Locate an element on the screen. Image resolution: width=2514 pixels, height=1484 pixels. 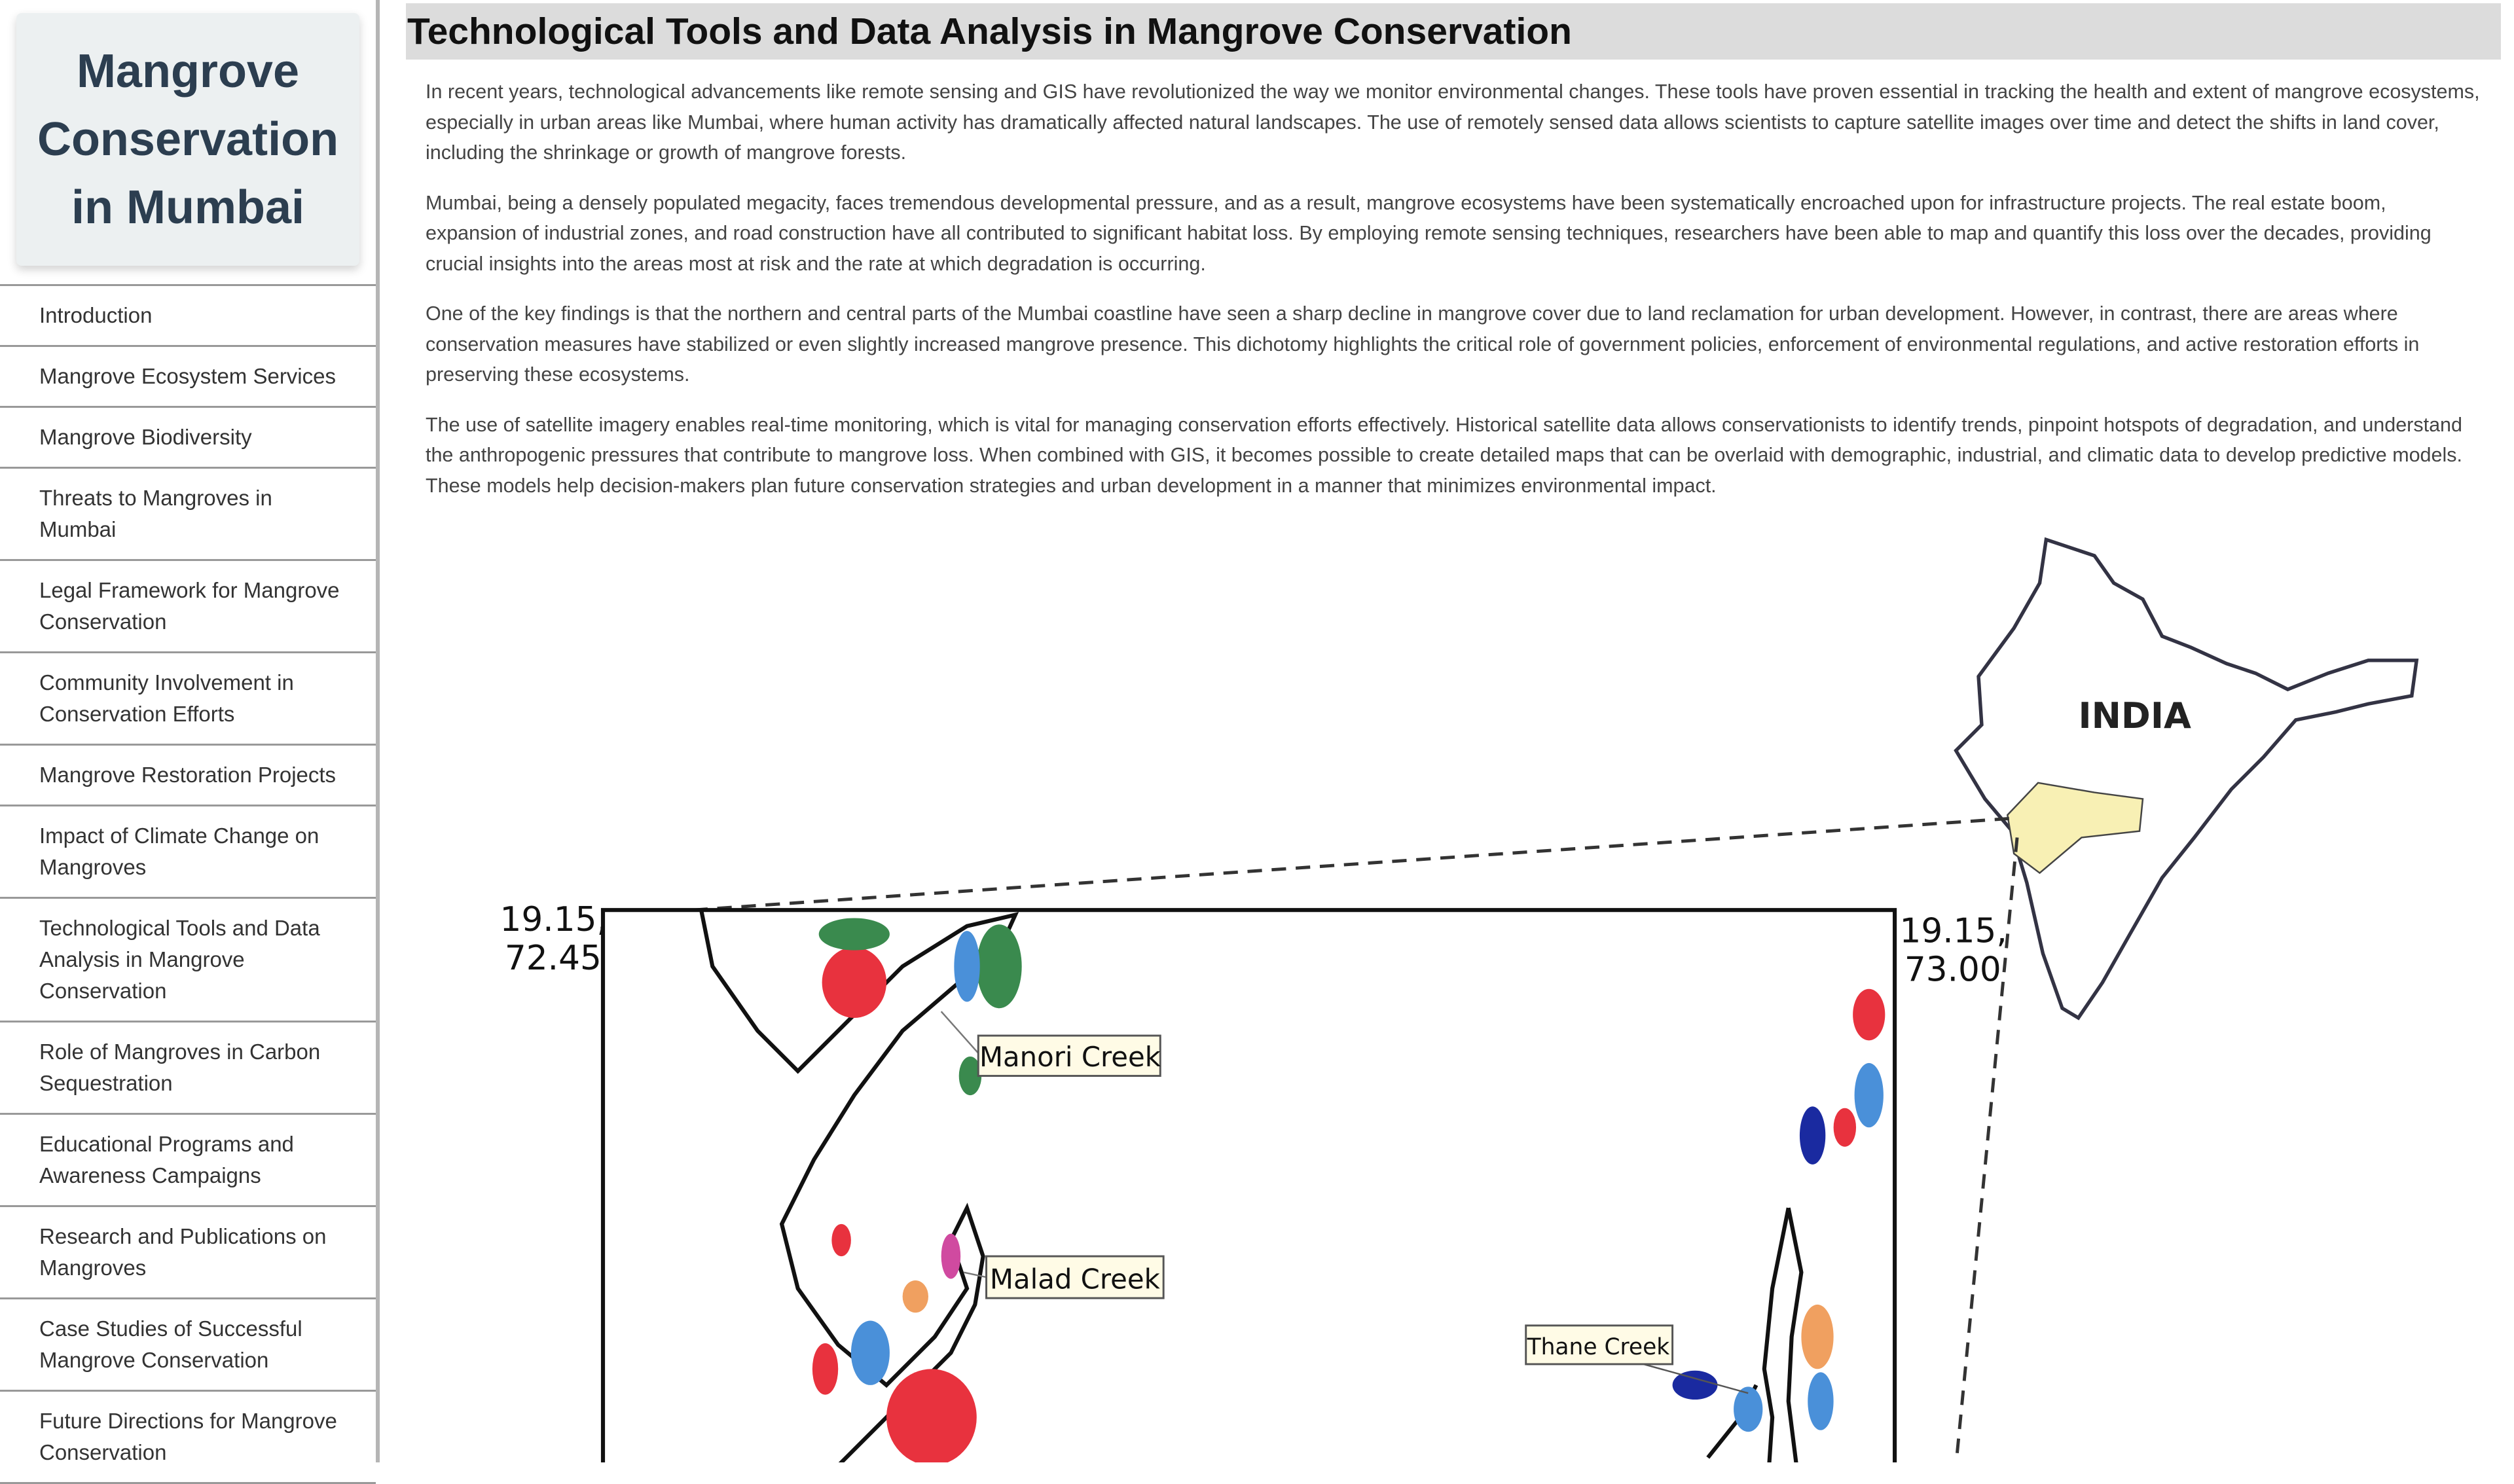
nav-item: Threats to Mangroves in Mumbai is located at coordinates (188, 515).